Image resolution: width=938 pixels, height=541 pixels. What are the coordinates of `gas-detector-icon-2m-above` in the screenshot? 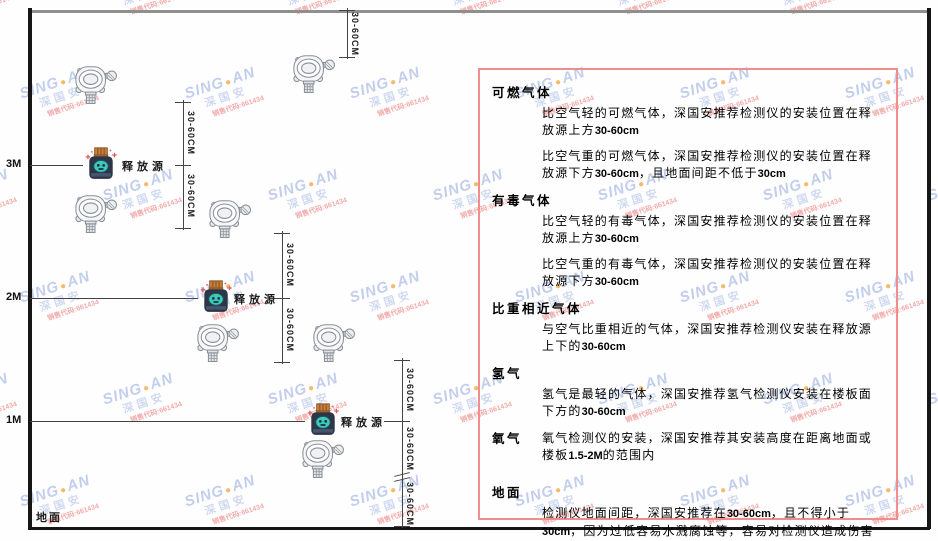 It's located at (229, 219).